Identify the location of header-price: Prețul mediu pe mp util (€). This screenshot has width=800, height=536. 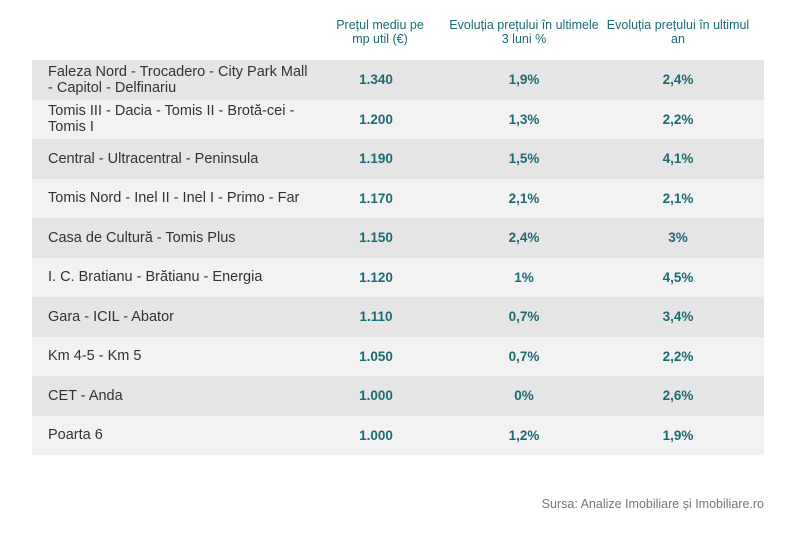
(380, 32).